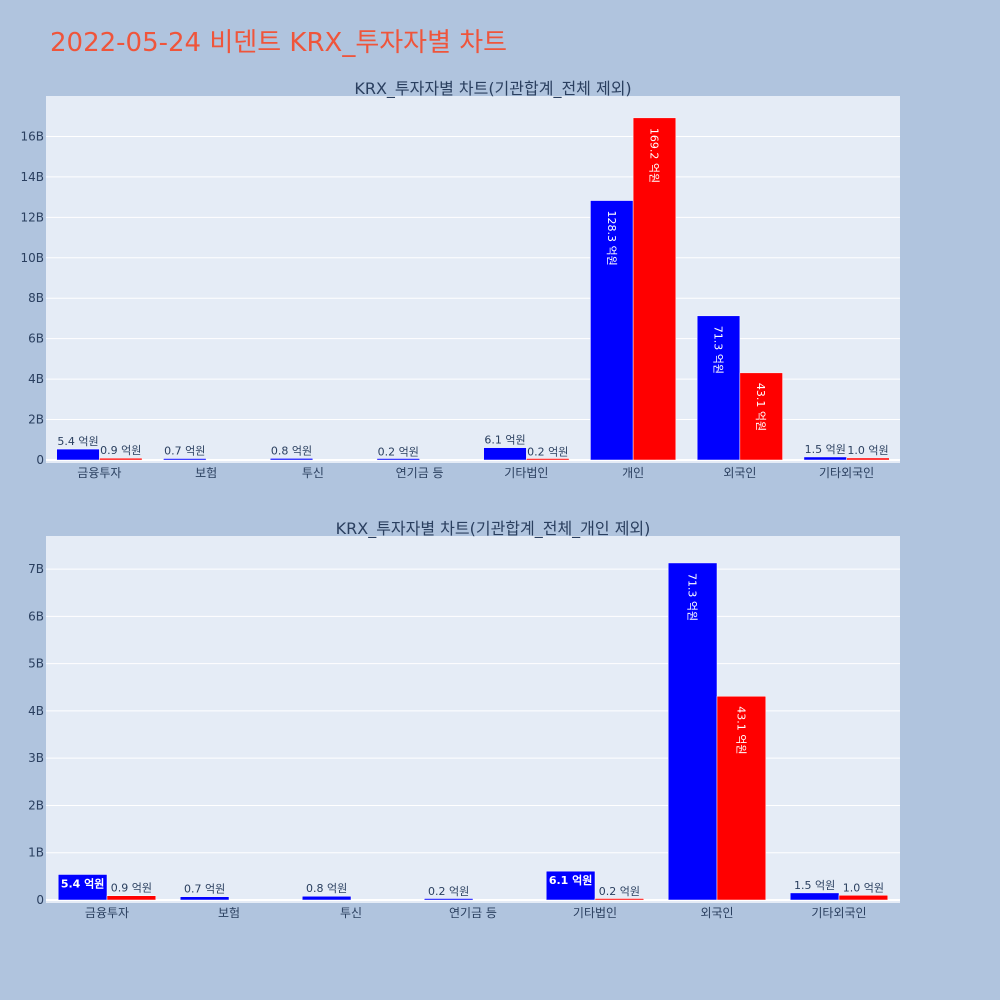 The width and height of the screenshot is (1000, 1000). I want to click on y-tick-label: 8B, so click(36, 298).